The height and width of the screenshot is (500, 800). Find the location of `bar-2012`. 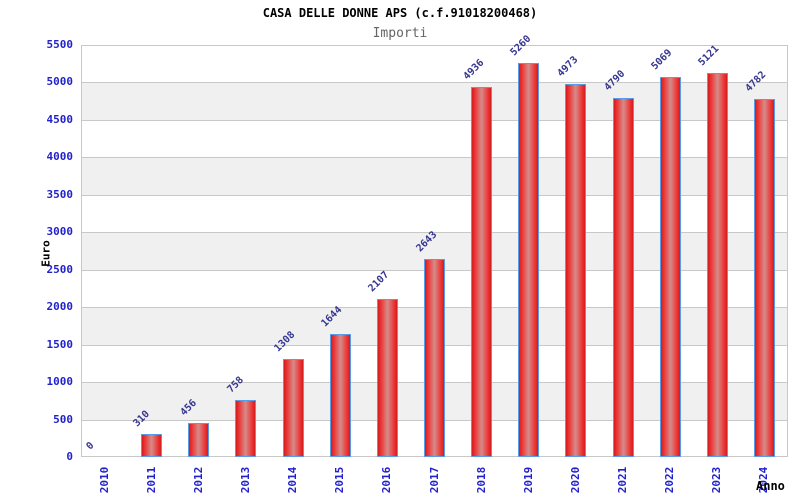

bar-2012 is located at coordinates (198, 440).